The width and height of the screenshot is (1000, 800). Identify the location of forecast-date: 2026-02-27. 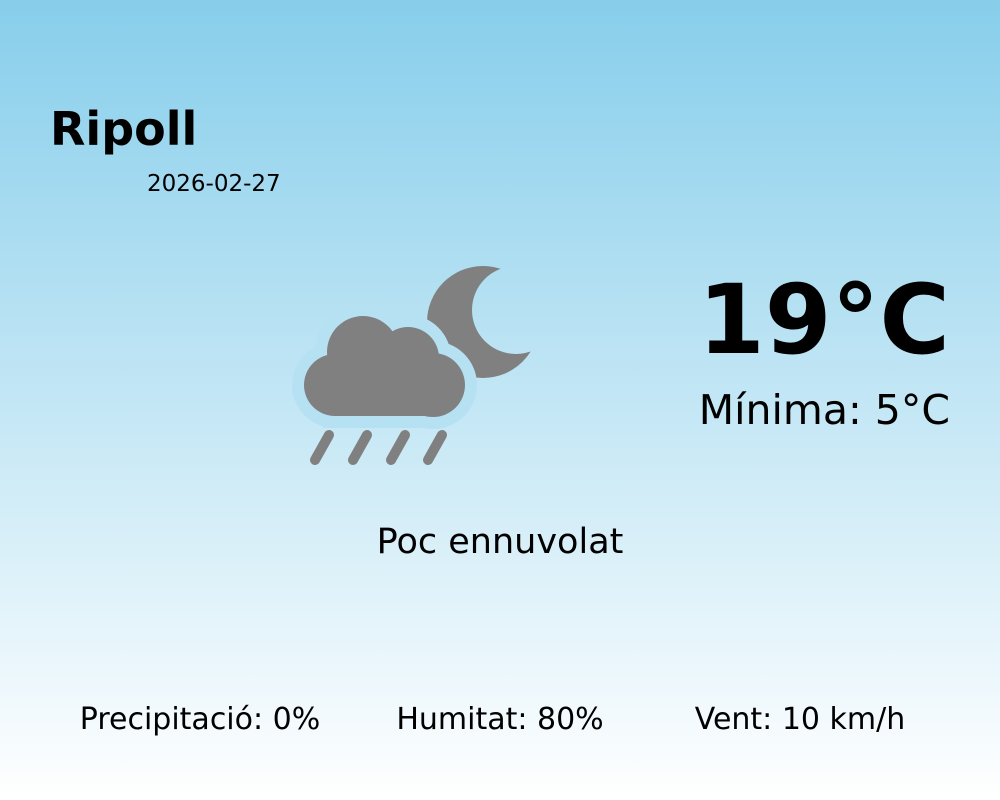
(214, 184).